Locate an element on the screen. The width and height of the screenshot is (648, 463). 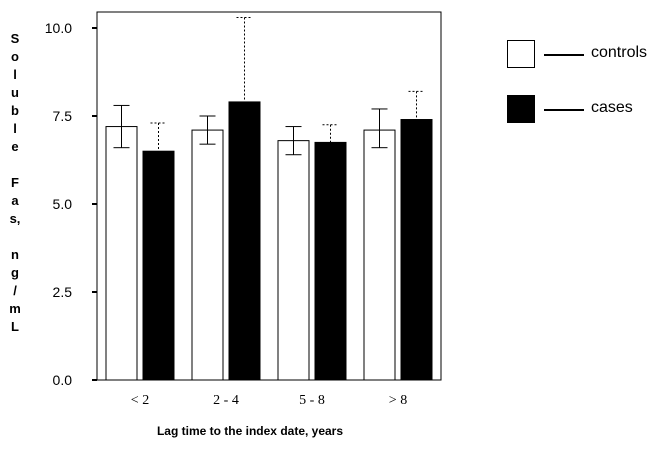
legend-swatch-cases is located at coordinates (521, 109).